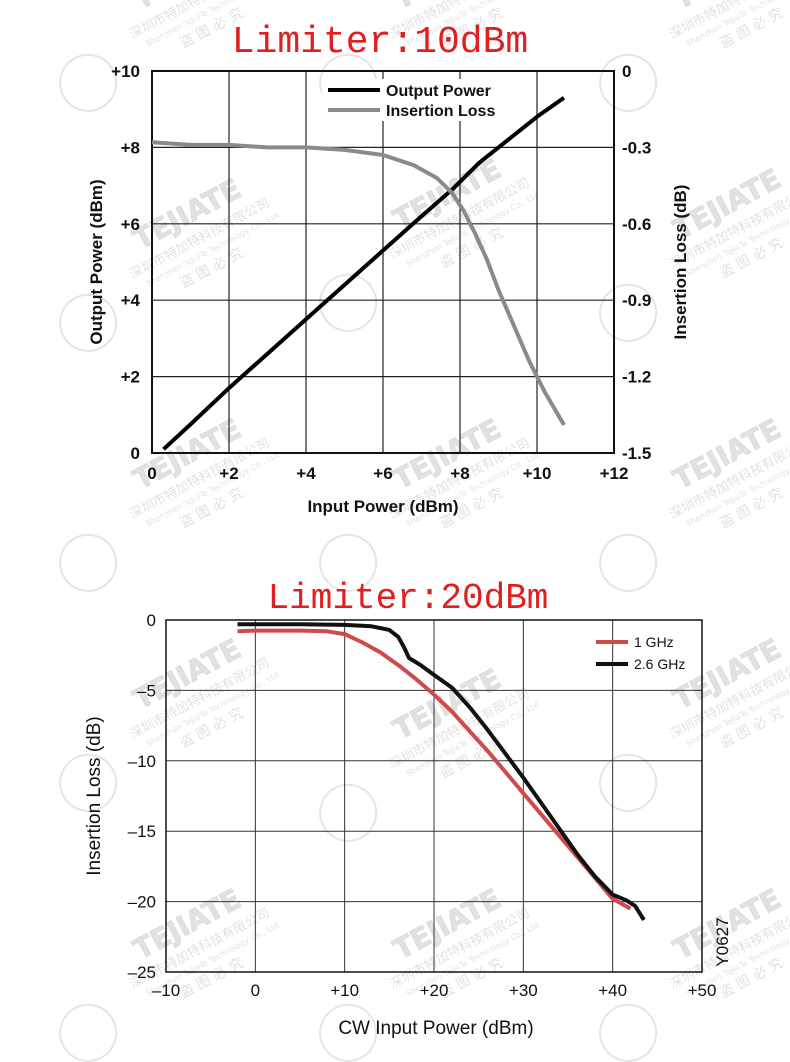 The width and height of the screenshot is (790, 1062). What do you see at coordinates (640, 653) in the screenshot?
I see `chart-2-legend: 1 GHz 2.6 GHz` at bounding box center [640, 653].